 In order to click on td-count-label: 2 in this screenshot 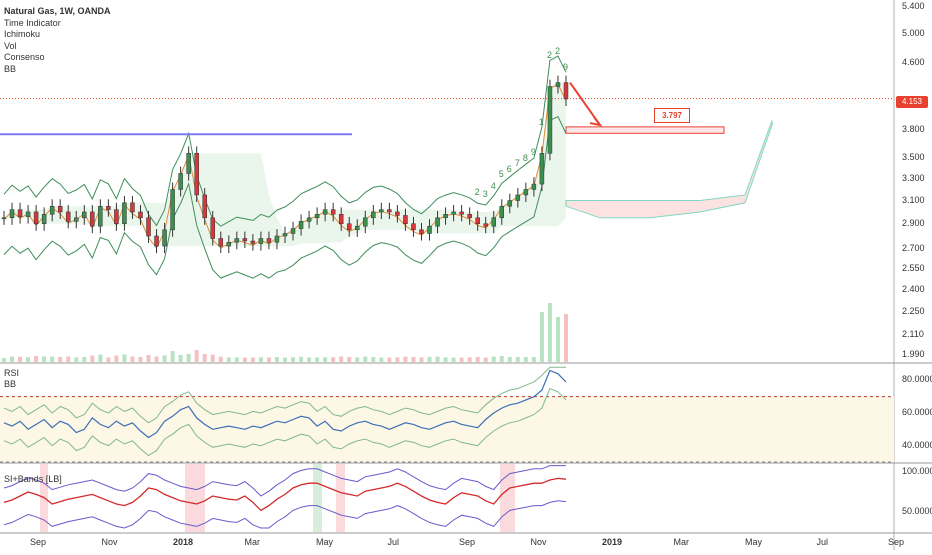, I will do `click(549, 54)`.